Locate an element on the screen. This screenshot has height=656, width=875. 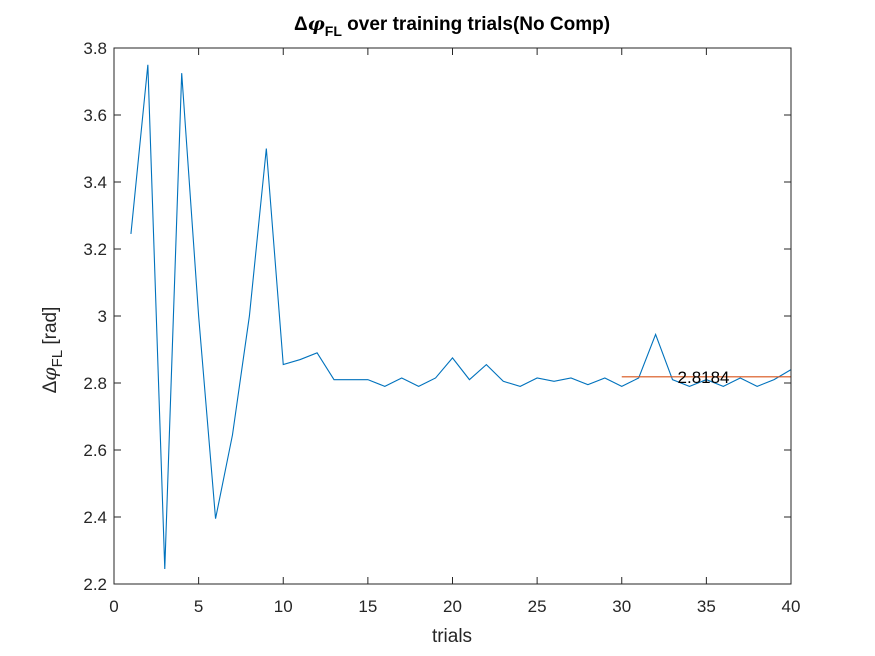
y-tick-label: 2.6 is located at coordinates (95, 450).